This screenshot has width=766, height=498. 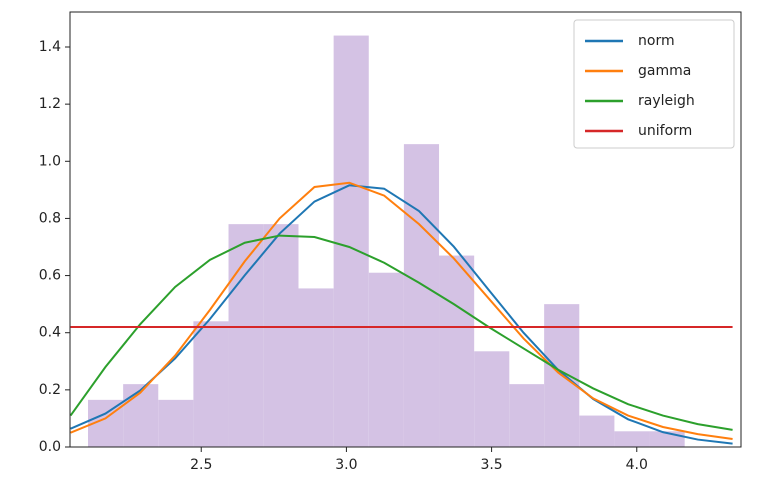 What do you see at coordinates (50, 161) in the screenshot?
I see `y-tick-label: 1.0` at bounding box center [50, 161].